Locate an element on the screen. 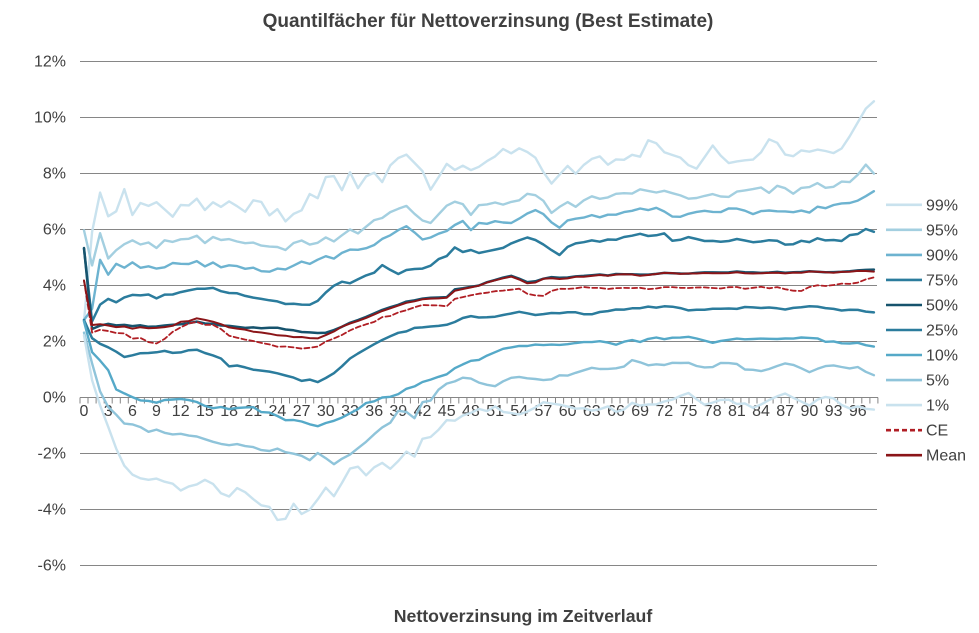  svg-text: 18 is located at coordinates (229, 411).